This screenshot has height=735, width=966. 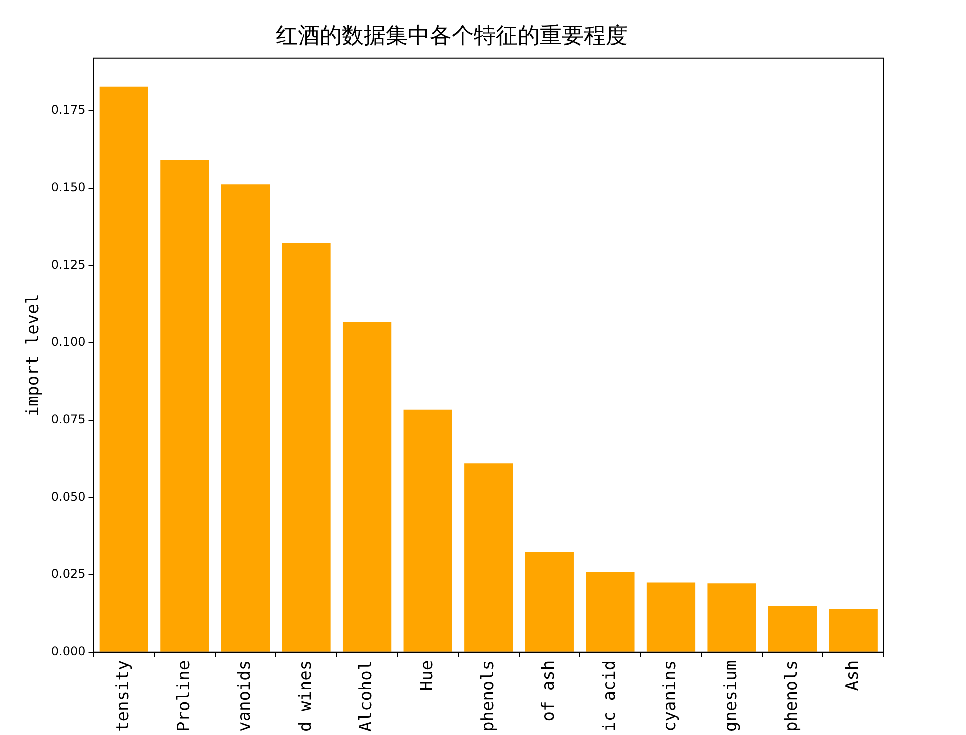 What do you see at coordinates (68, 651) in the screenshot?
I see `y-tick-label: 0.000` at bounding box center [68, 651].